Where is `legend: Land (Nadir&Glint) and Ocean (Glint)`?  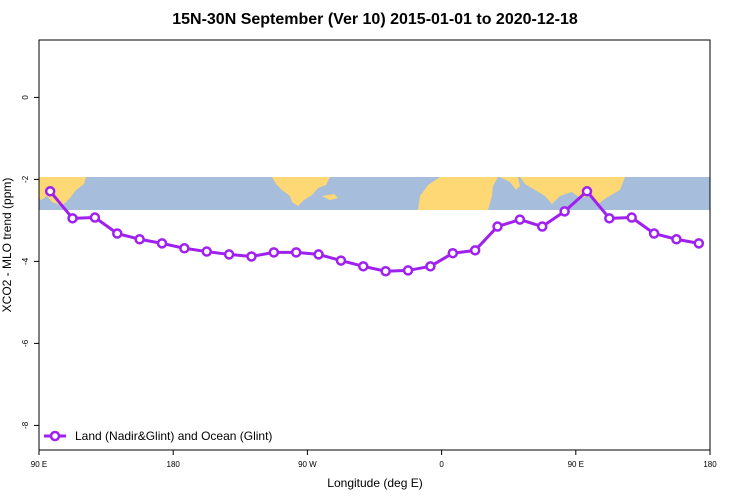 legend: Land (Nadir&Glint) and Ocean (Glint) is located at coordinates (158, 436).